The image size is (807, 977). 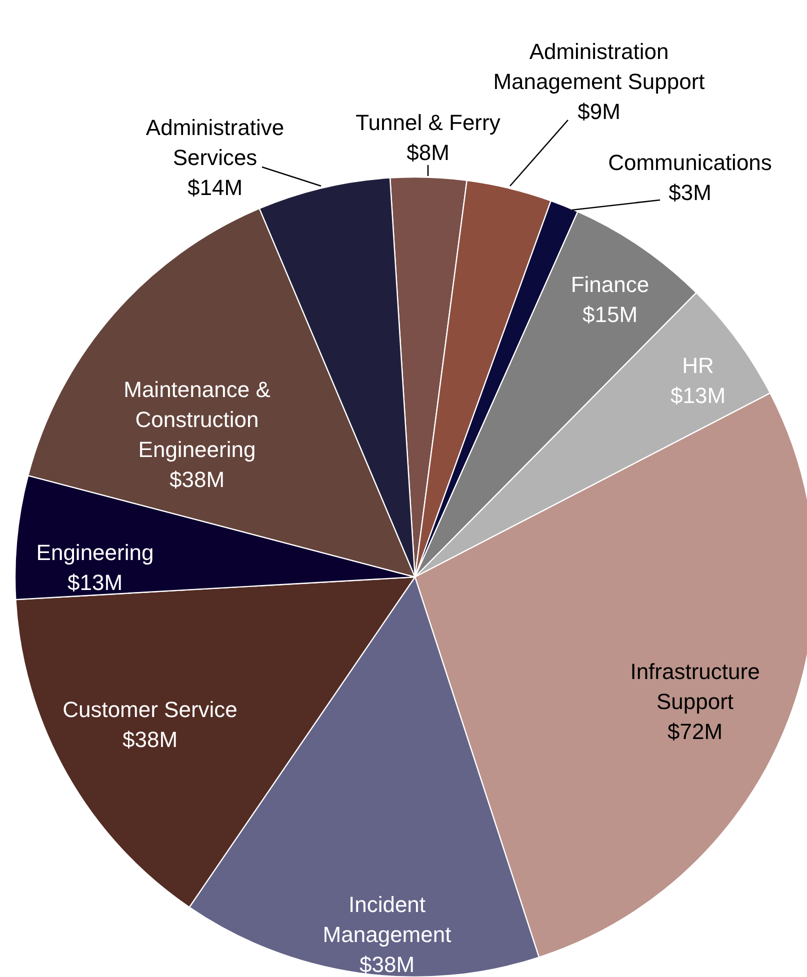 What do you see at coordinates (610, 314) in the screenshot?
I see `data-label: $15M` at bounding box center [610, 314].